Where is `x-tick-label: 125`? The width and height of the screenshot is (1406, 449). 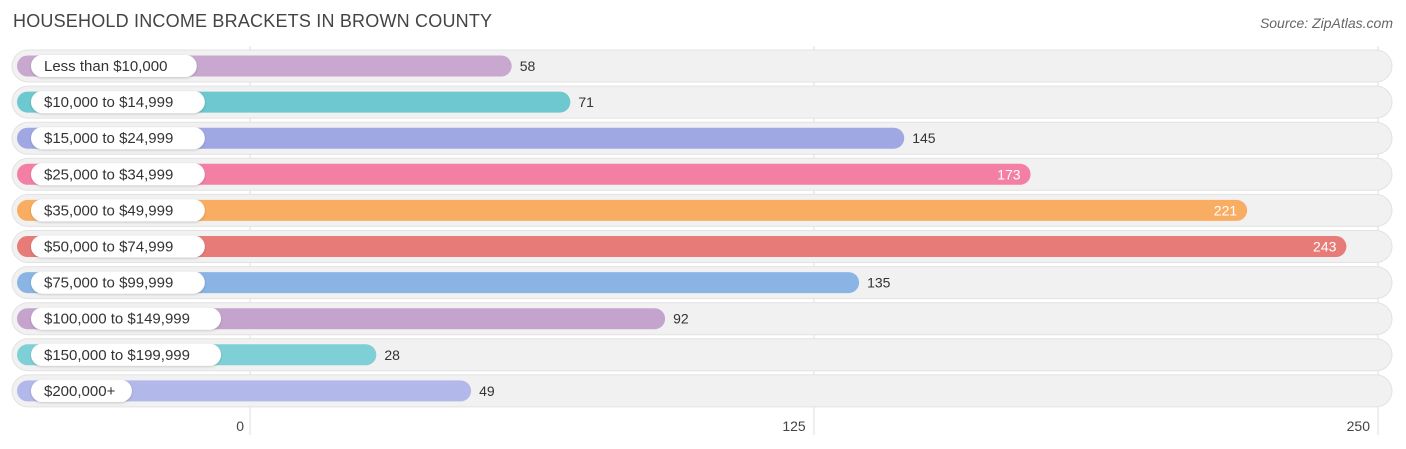
x-tick-label: 125 is located at coordinates (794, 426).